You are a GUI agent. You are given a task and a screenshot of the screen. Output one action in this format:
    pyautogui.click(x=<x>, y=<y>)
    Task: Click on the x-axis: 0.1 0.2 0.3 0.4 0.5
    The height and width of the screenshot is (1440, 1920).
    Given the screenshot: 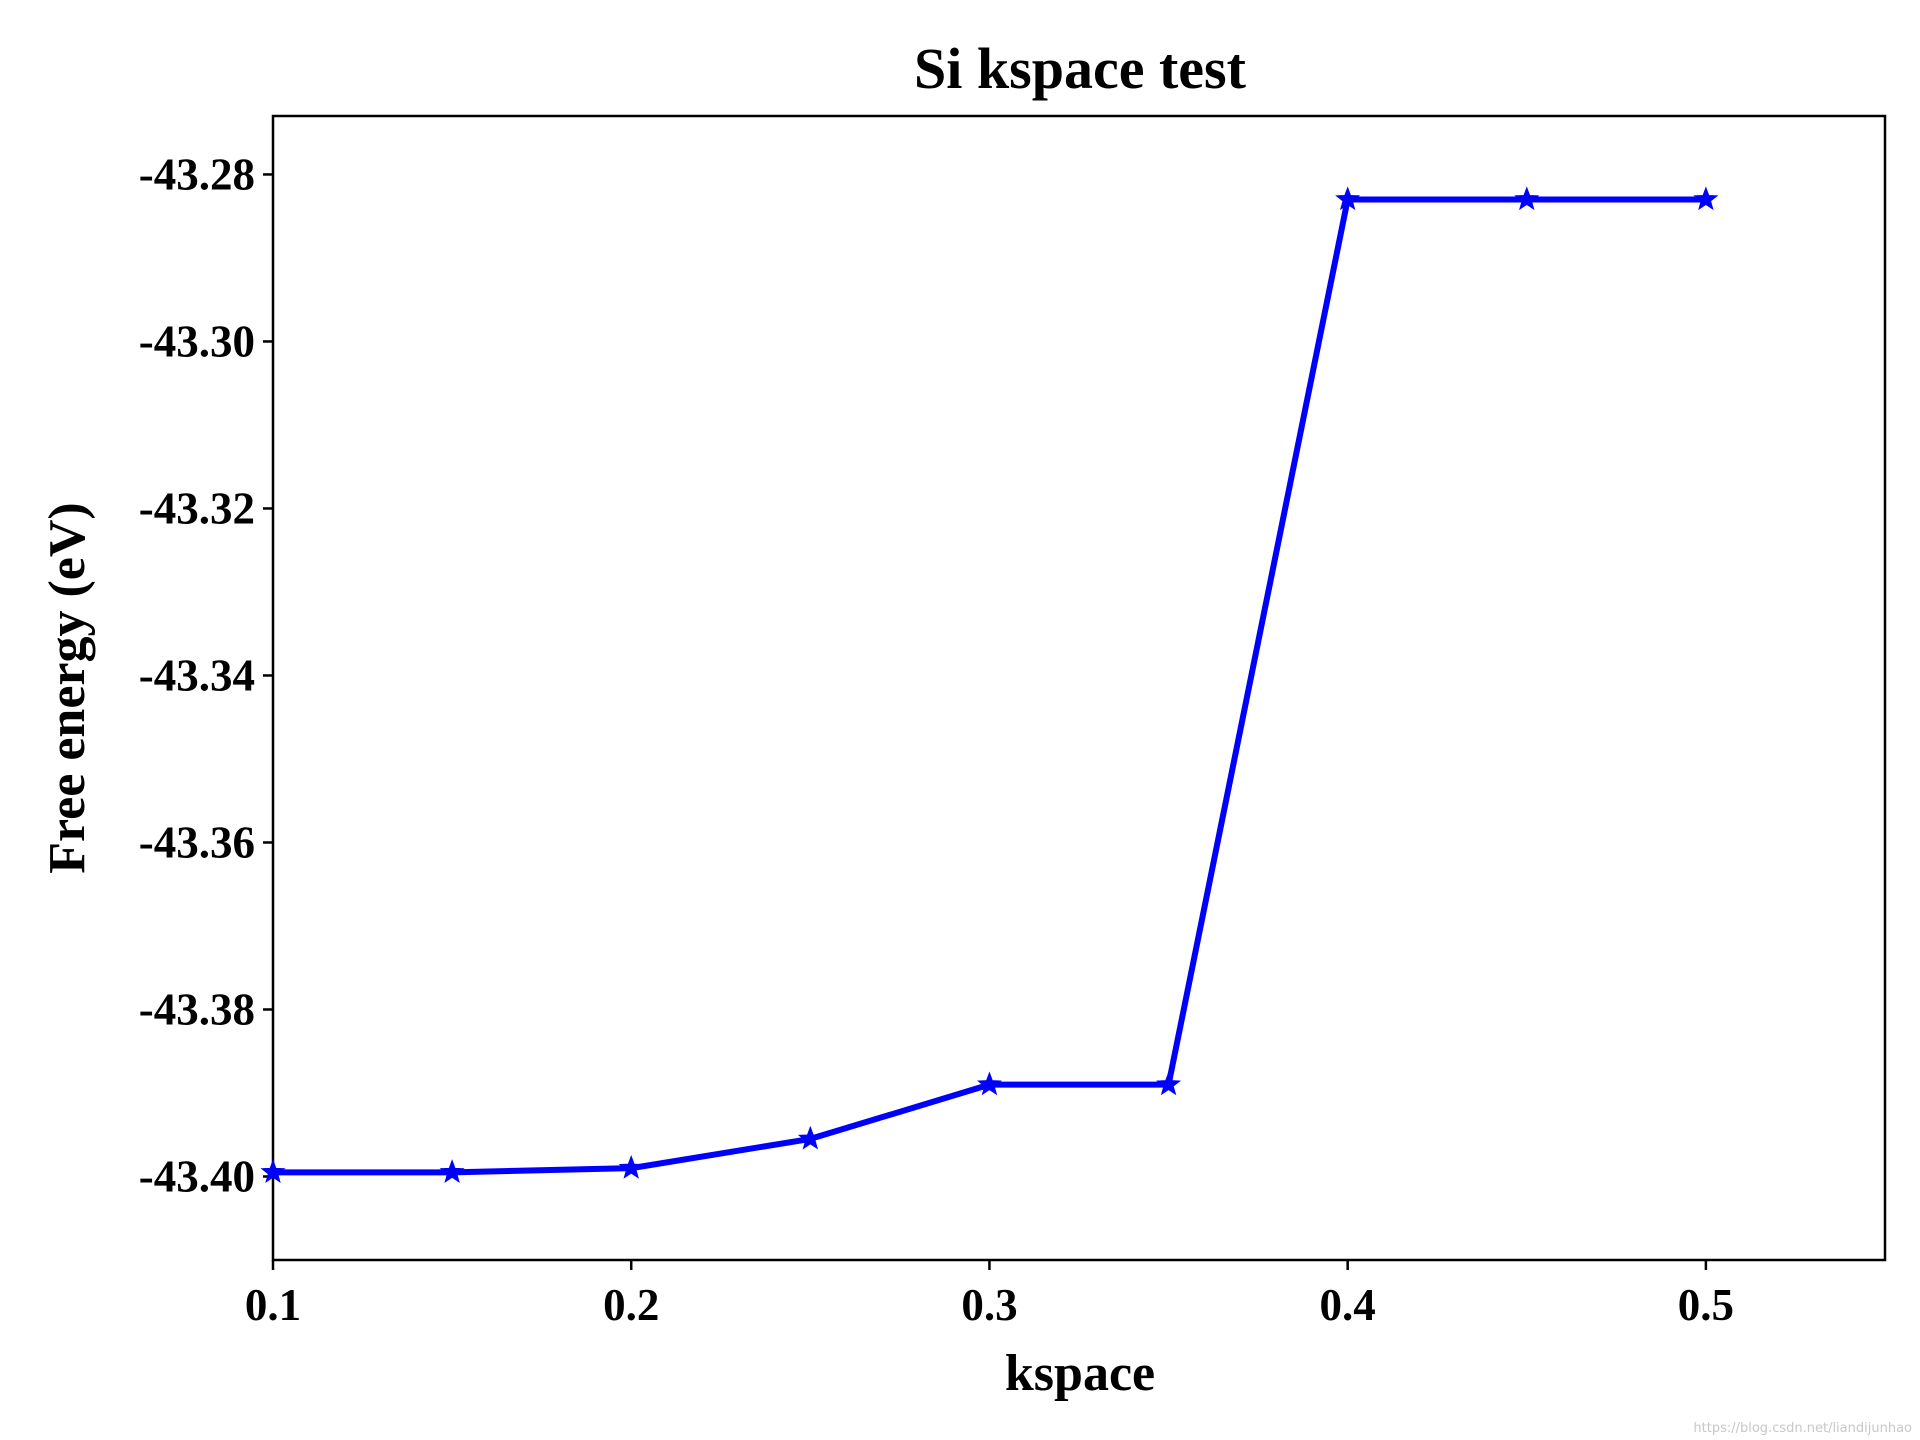 What is the action you would take?
    pyautogui.click(x=989, y=1295)
    